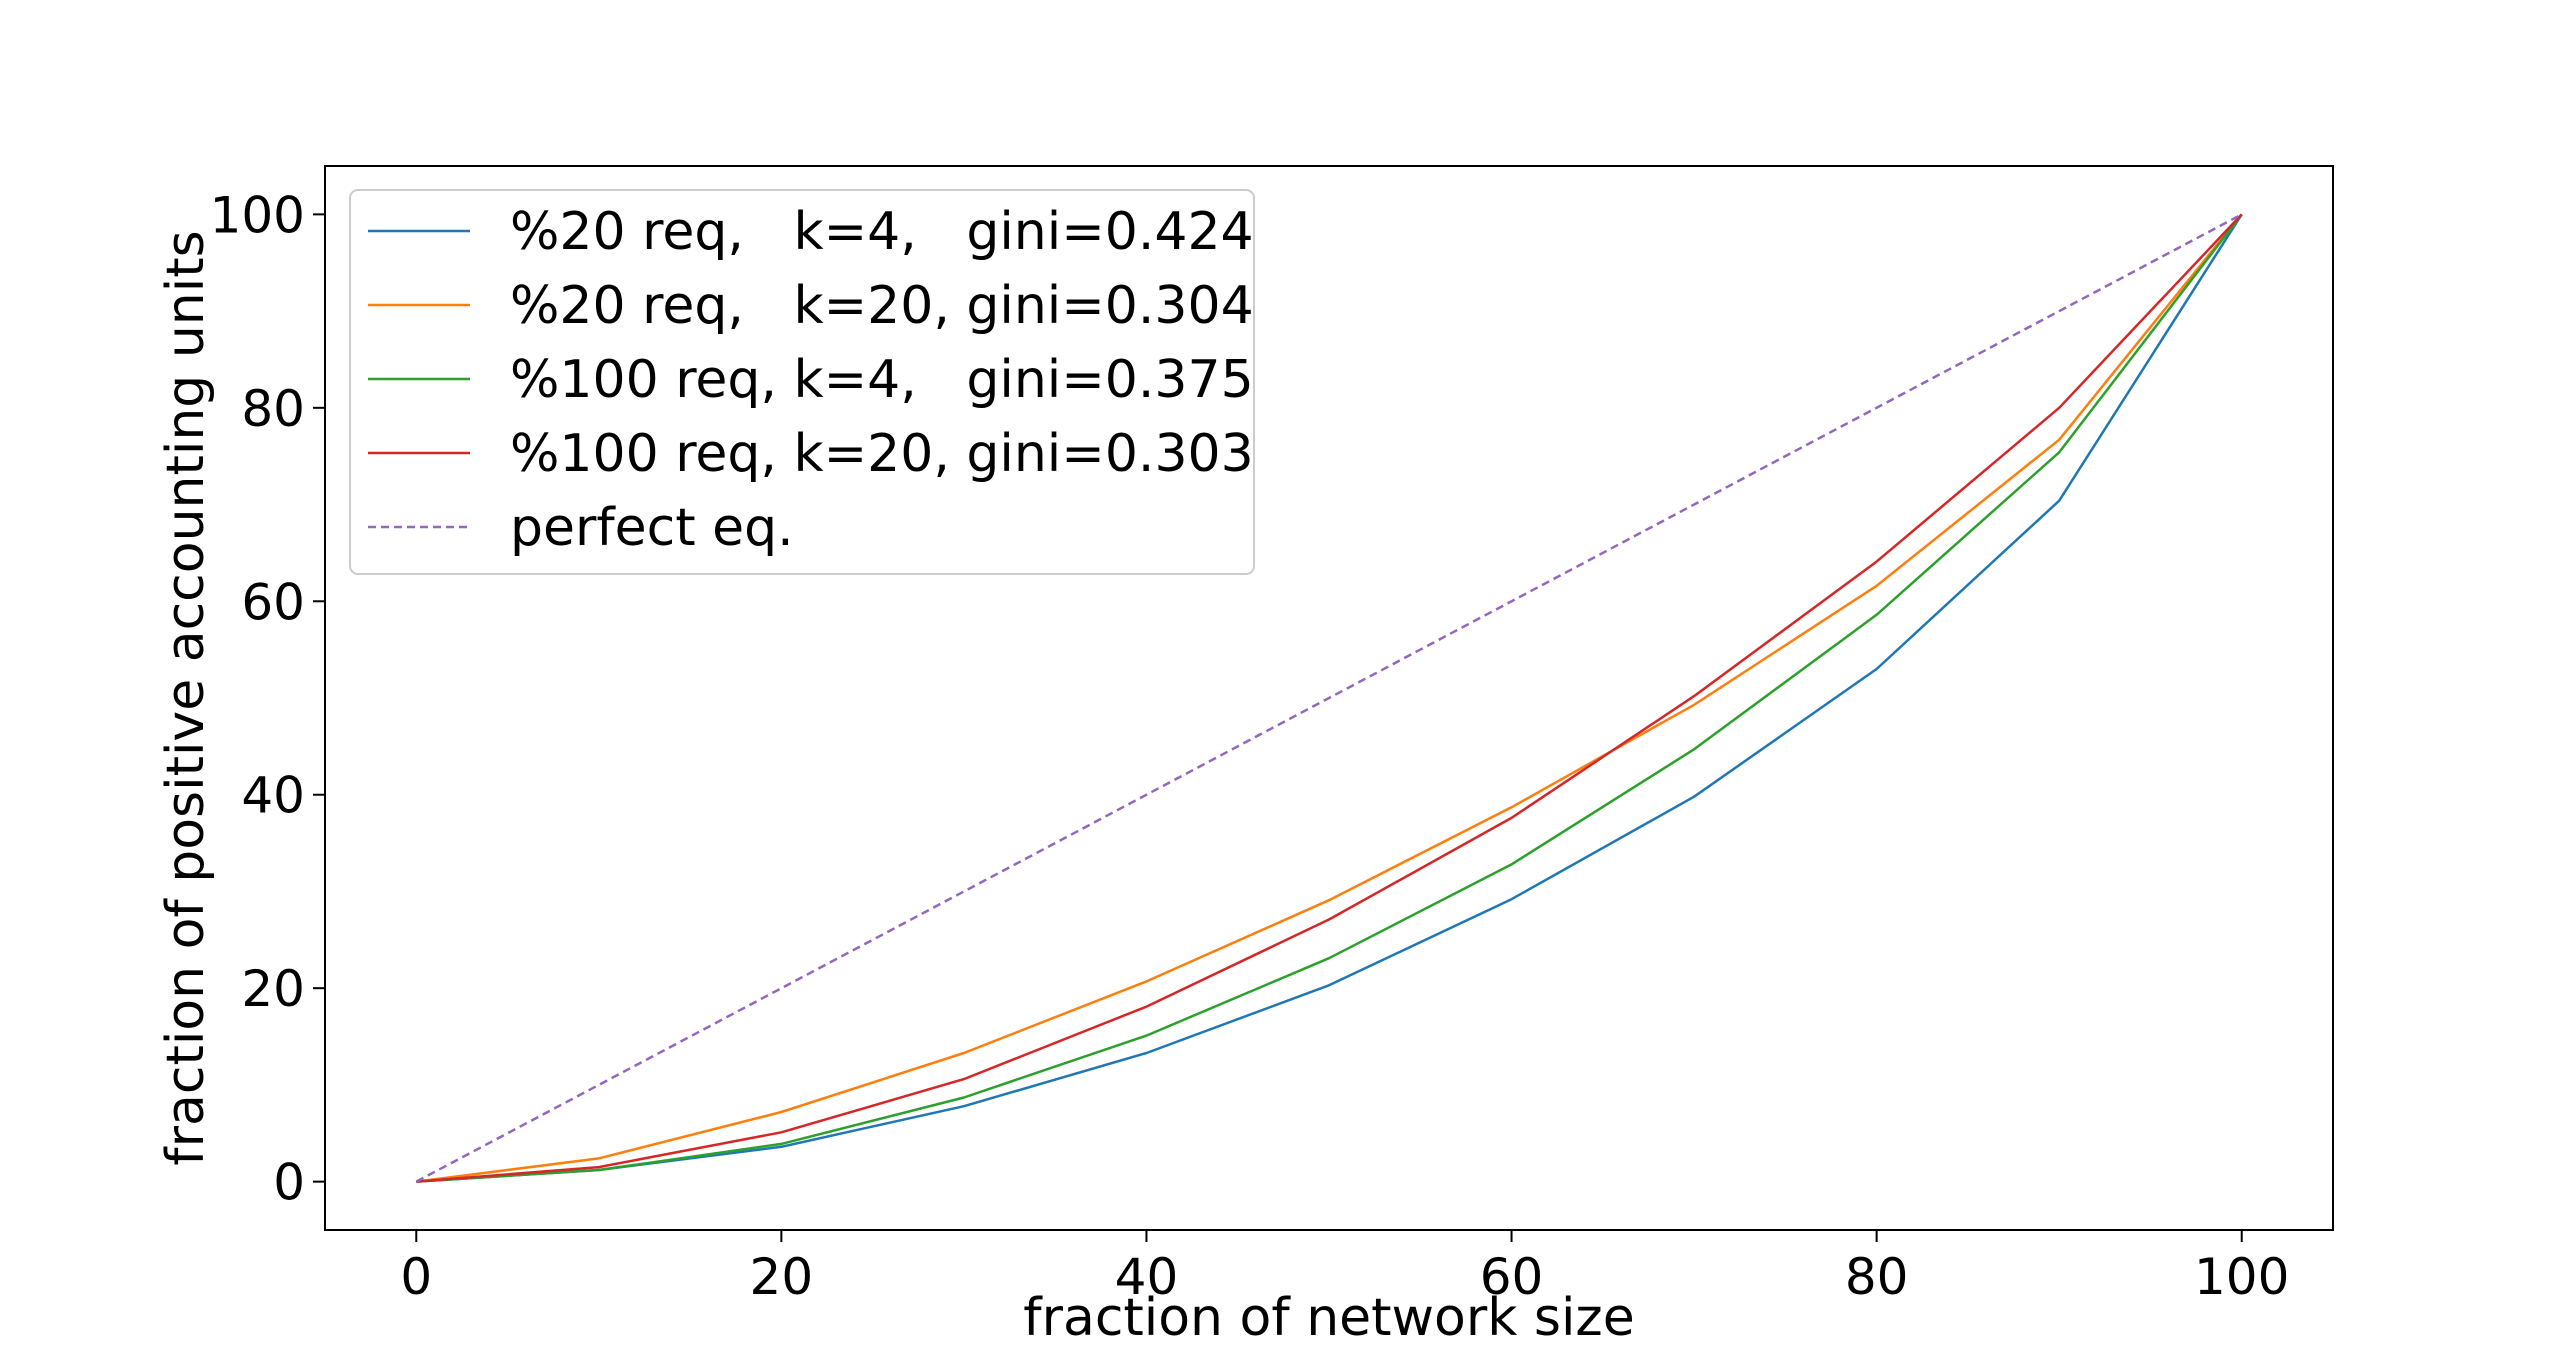 This screenshot has width=2560, height=1370. What do you see at coordinates (882, 232) in the screenshot?
I see `legend-label-1: %20 req, k=4, gini=0.424` at bounding box center [882, 232].